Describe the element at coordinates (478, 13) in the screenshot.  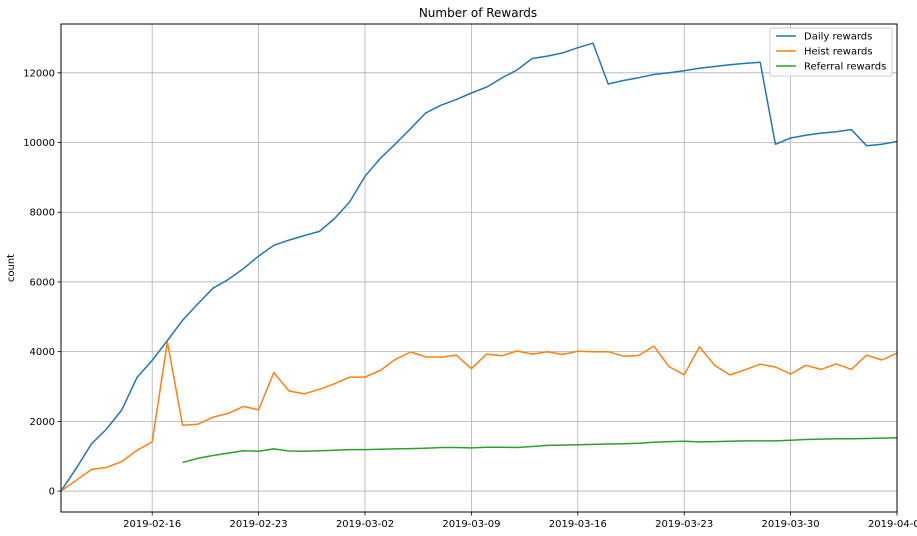
I see `chart-title: Number of Rewards` at that location.